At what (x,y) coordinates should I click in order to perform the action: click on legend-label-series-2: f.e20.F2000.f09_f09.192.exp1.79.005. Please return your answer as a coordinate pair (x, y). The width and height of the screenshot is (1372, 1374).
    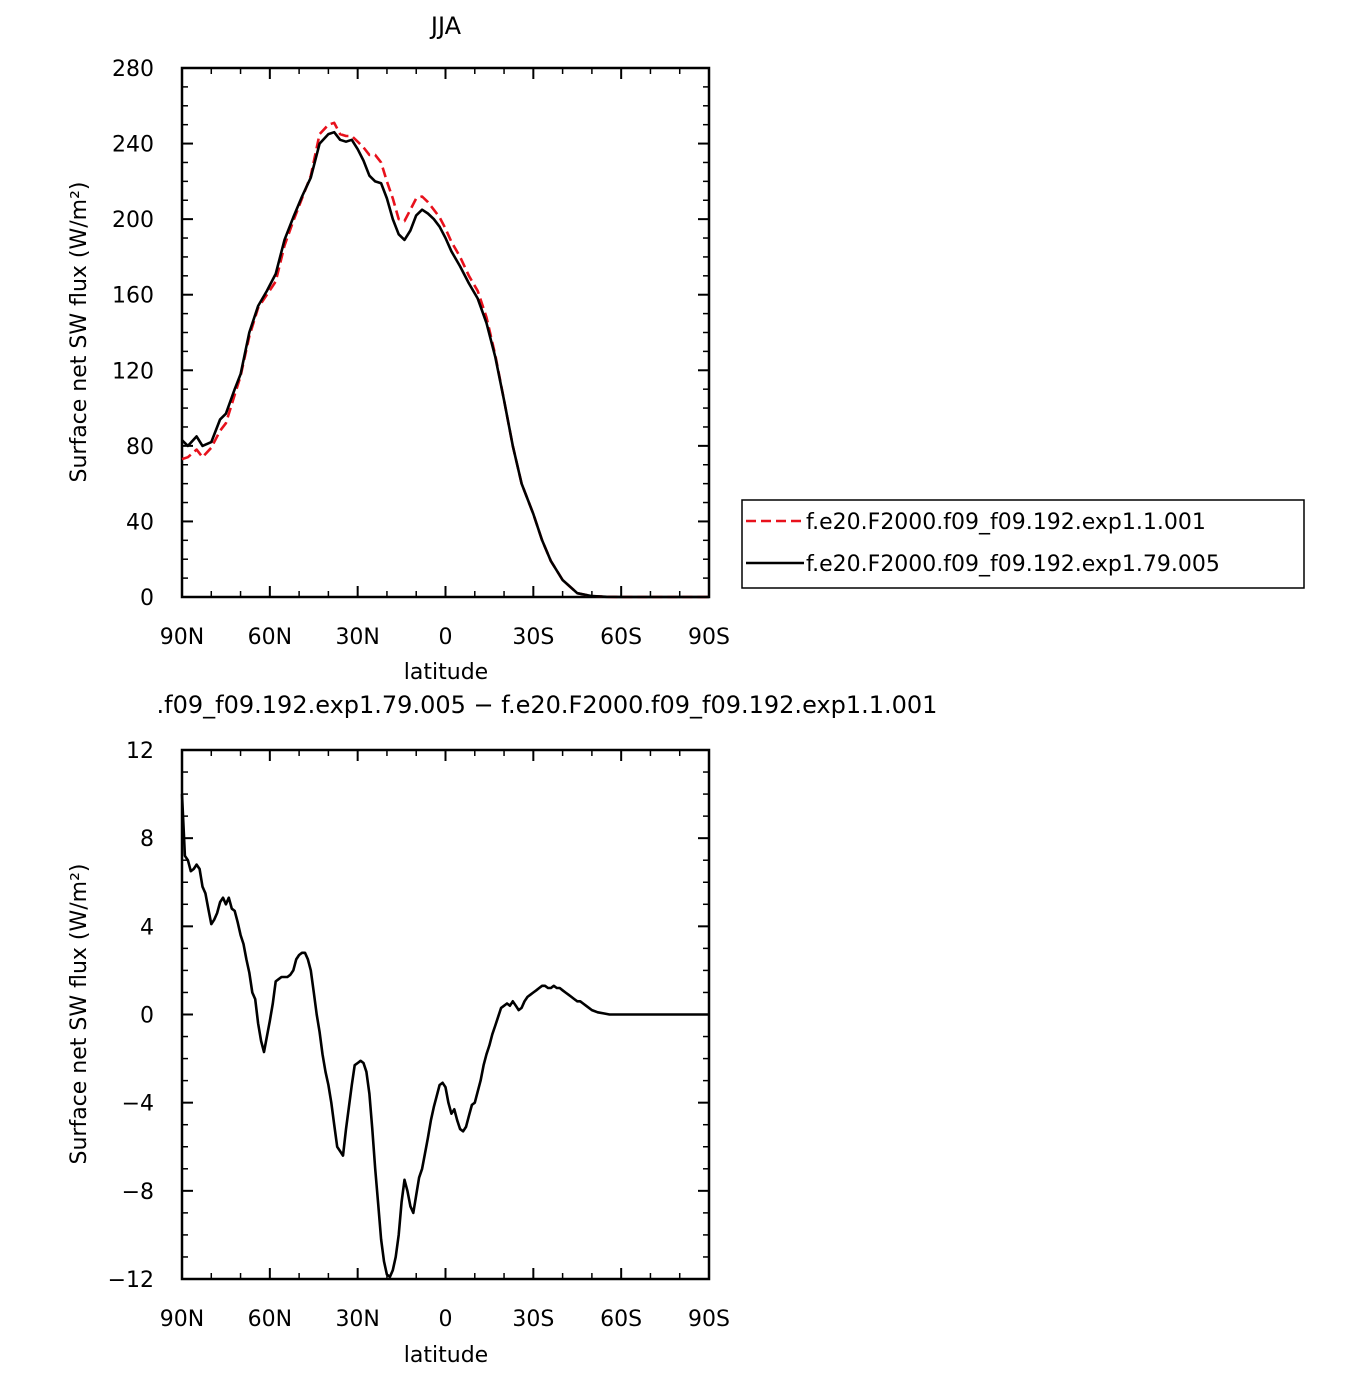
    Looking at the image, I should click on (1013, 564).